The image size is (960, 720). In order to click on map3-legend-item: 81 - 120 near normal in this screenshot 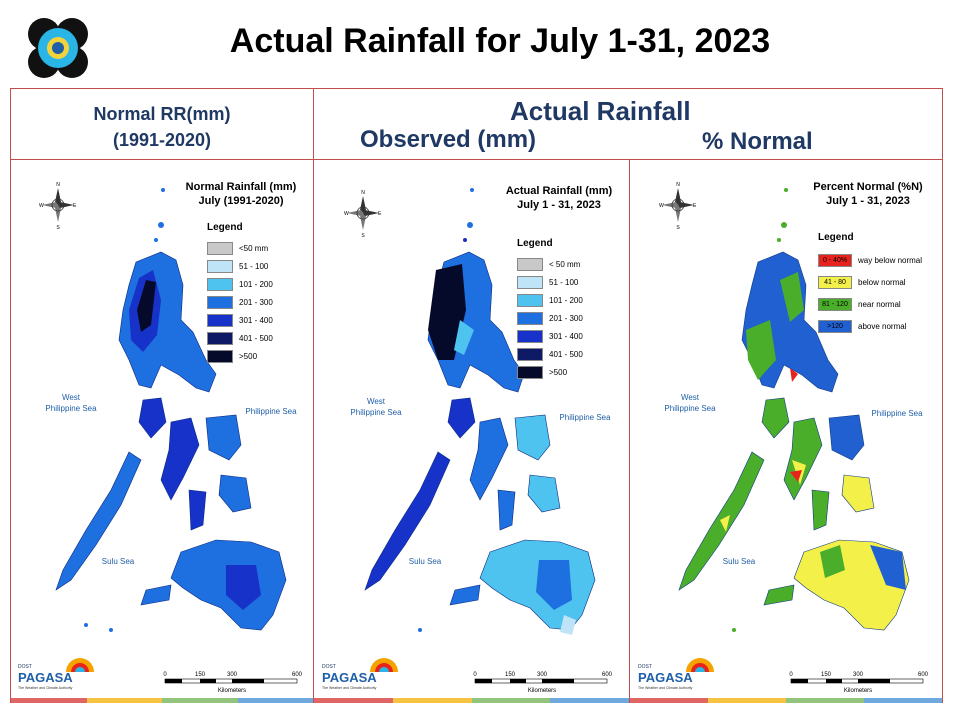, I will do `click(870, 304)`.